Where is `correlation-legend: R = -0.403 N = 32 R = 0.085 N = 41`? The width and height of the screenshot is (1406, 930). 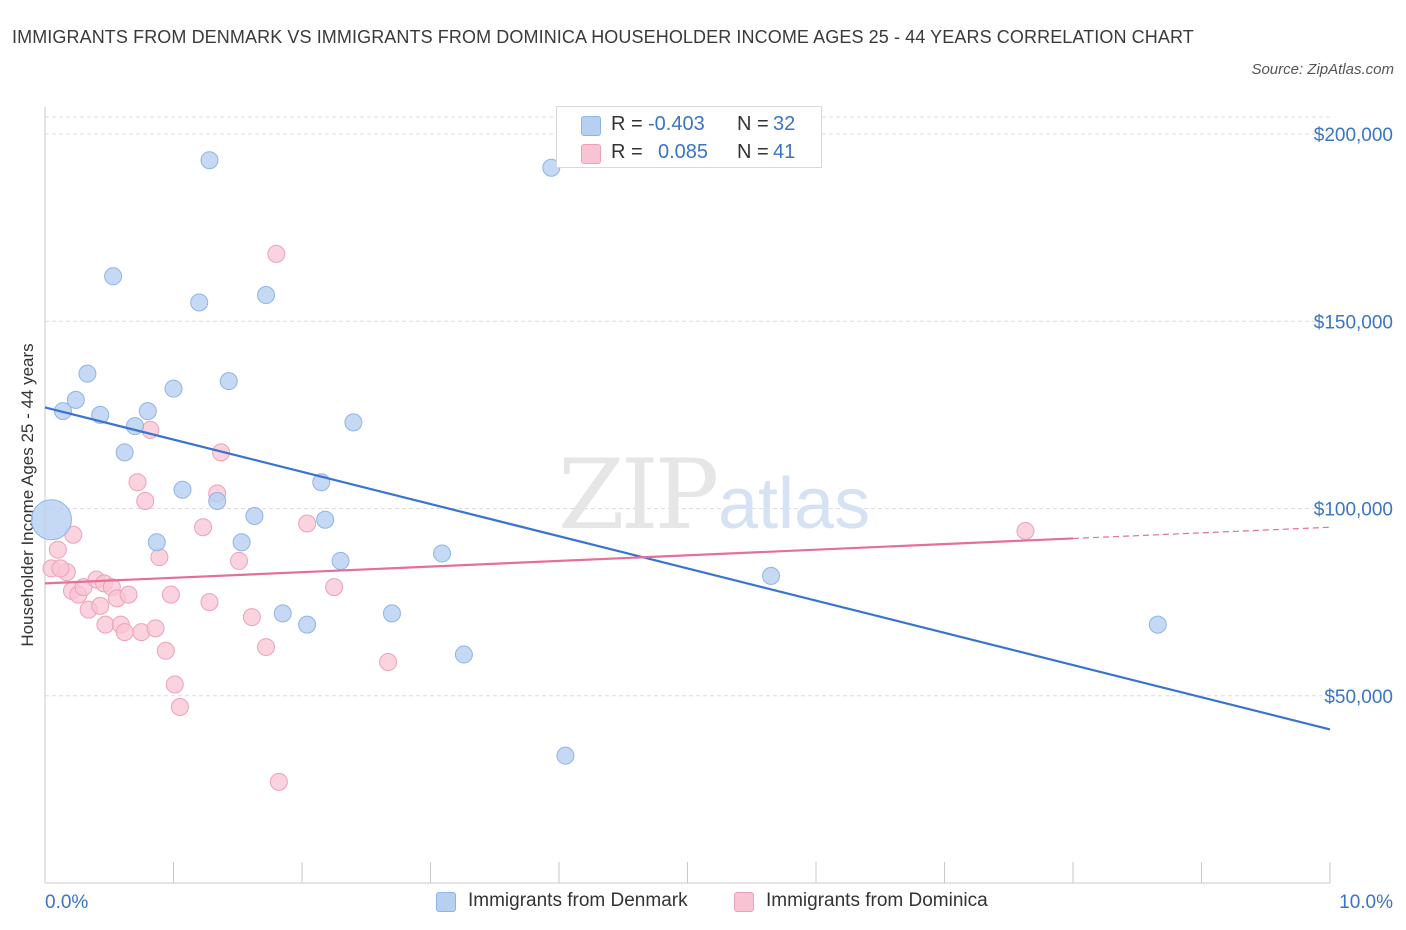 correlation-legend: R = -0.403 N = 32 R = 0.085 N = 41 is located at coordinates (689, 137).